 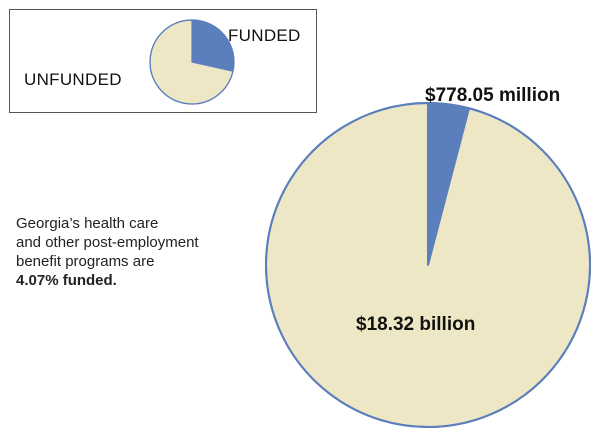 I want to click on legend-label-unfunded: UNFUNDED, so click(x=73, y=79).